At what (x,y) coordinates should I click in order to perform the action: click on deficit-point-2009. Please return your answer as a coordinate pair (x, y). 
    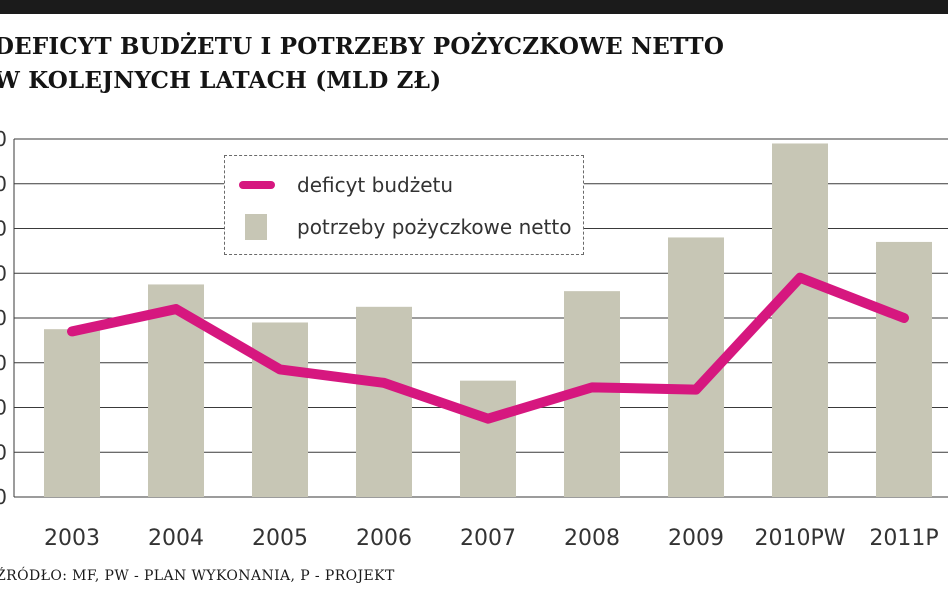
    Looking at the image, I should click on (696, 389).